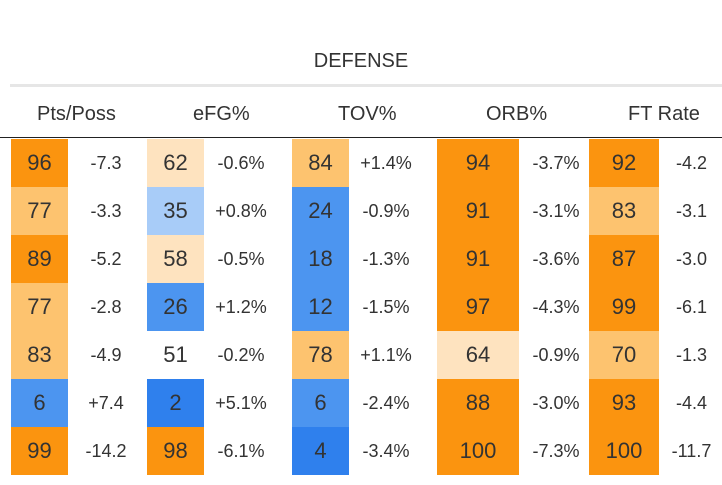 Image resolution: width=722 pixels, height=485 pixels. I want to click on percentile-cell: 88, so click(478, 403).